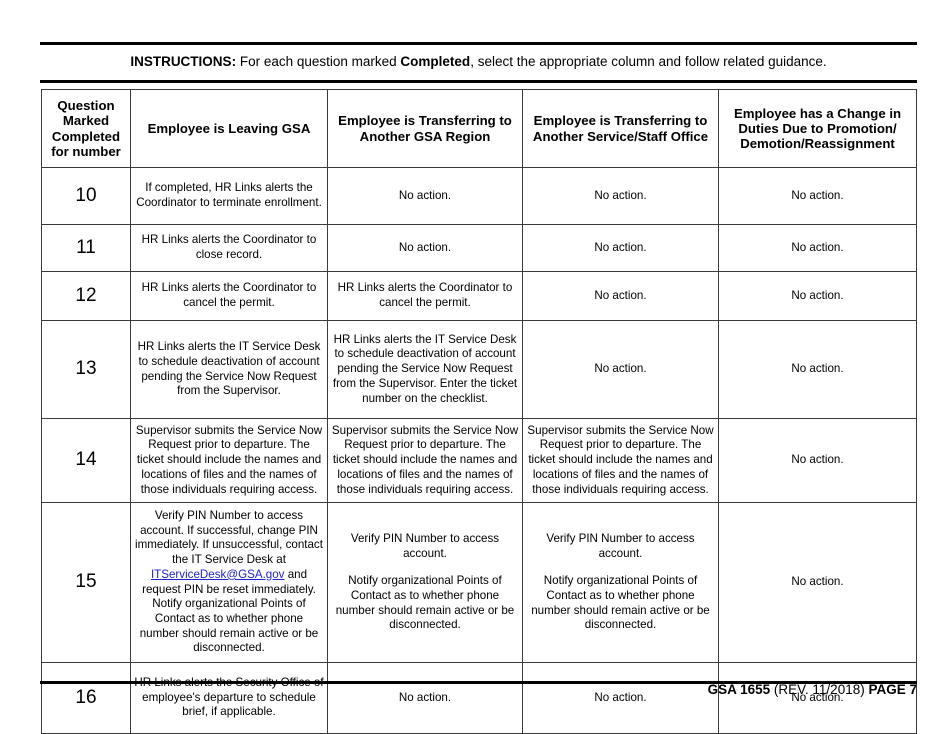 This screenshot has width=950, height=734. Describe the element at coordinates (320, 61) in the screenshot. I see `instructions-before: For each question marked` at that location.